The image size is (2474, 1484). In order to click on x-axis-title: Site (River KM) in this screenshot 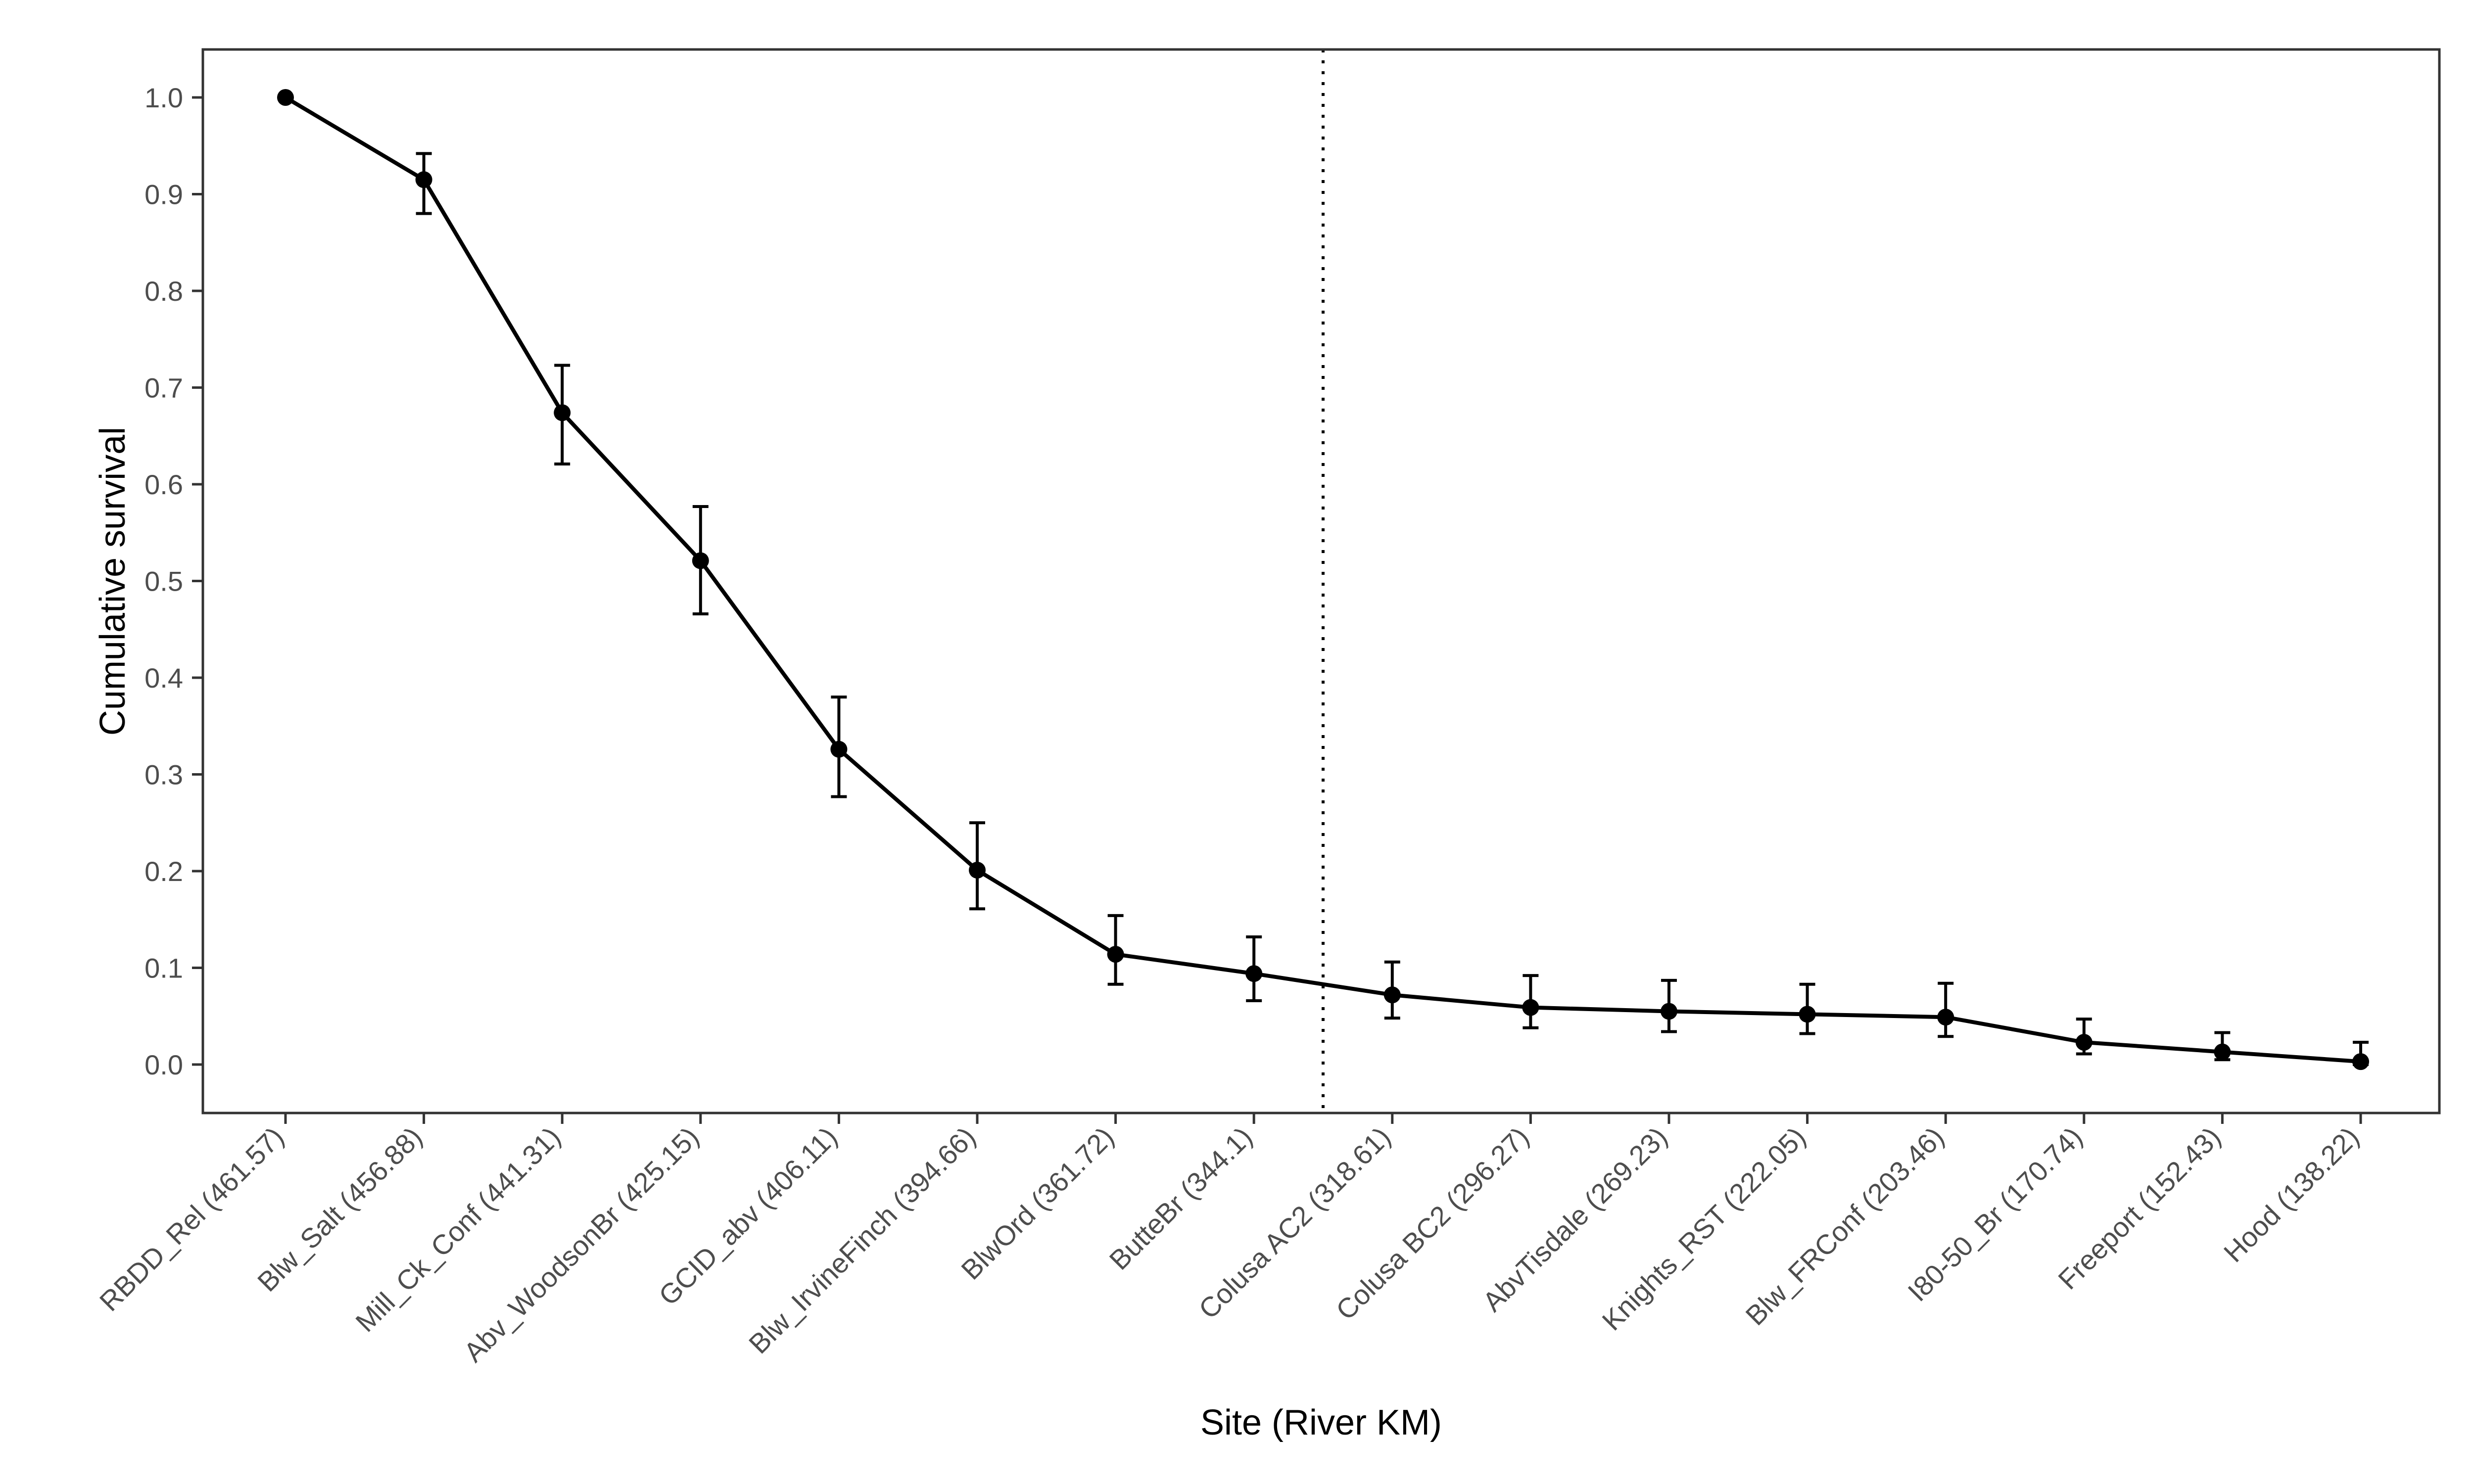, I will do `click(1321, 1422)`.